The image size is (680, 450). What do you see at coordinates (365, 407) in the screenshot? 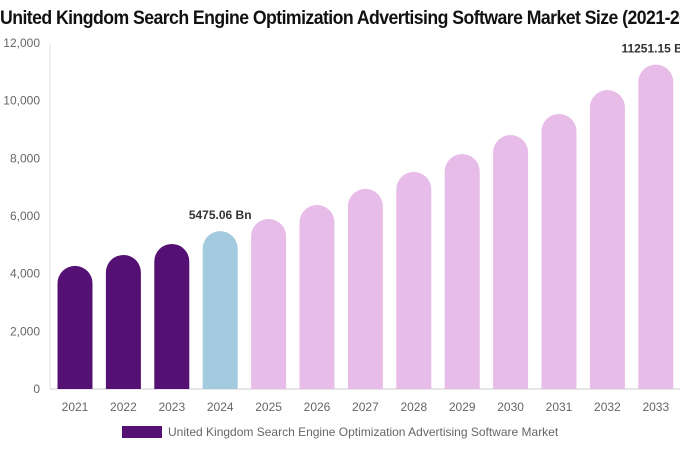
I see `x-tick-label: 2027` at bounding box center [365, 407].